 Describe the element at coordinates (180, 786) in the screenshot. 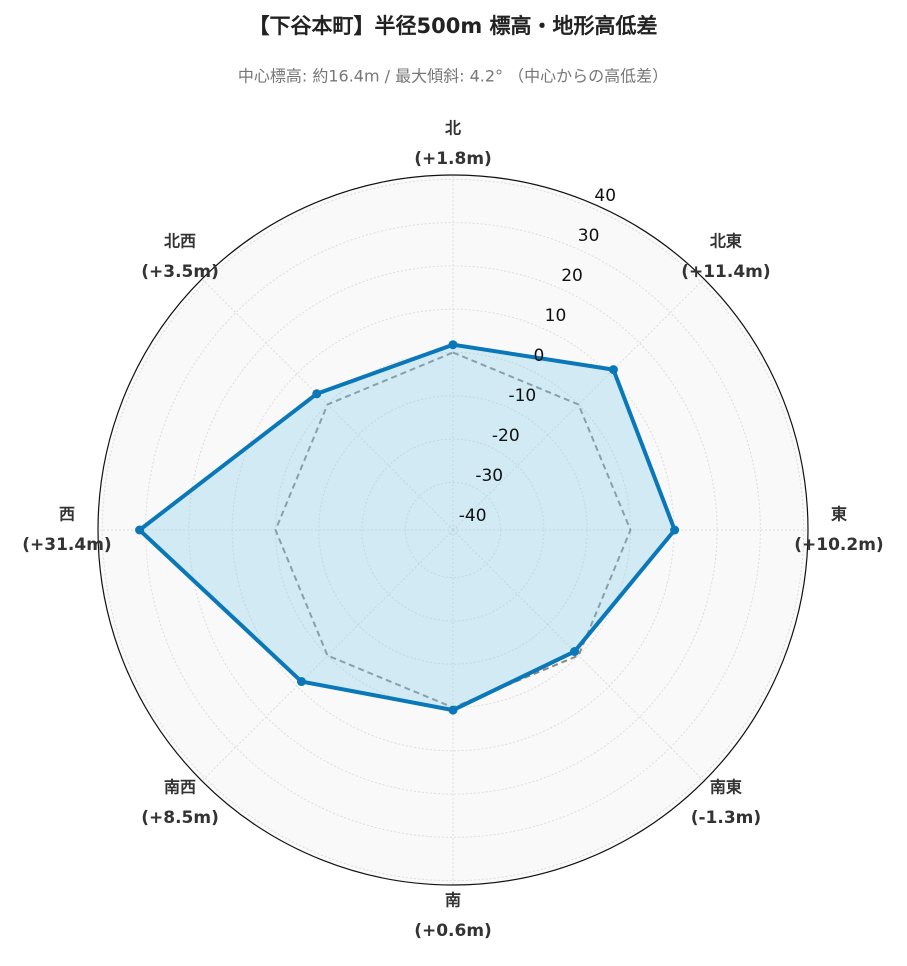

I see `category-label: 南西` at that location.